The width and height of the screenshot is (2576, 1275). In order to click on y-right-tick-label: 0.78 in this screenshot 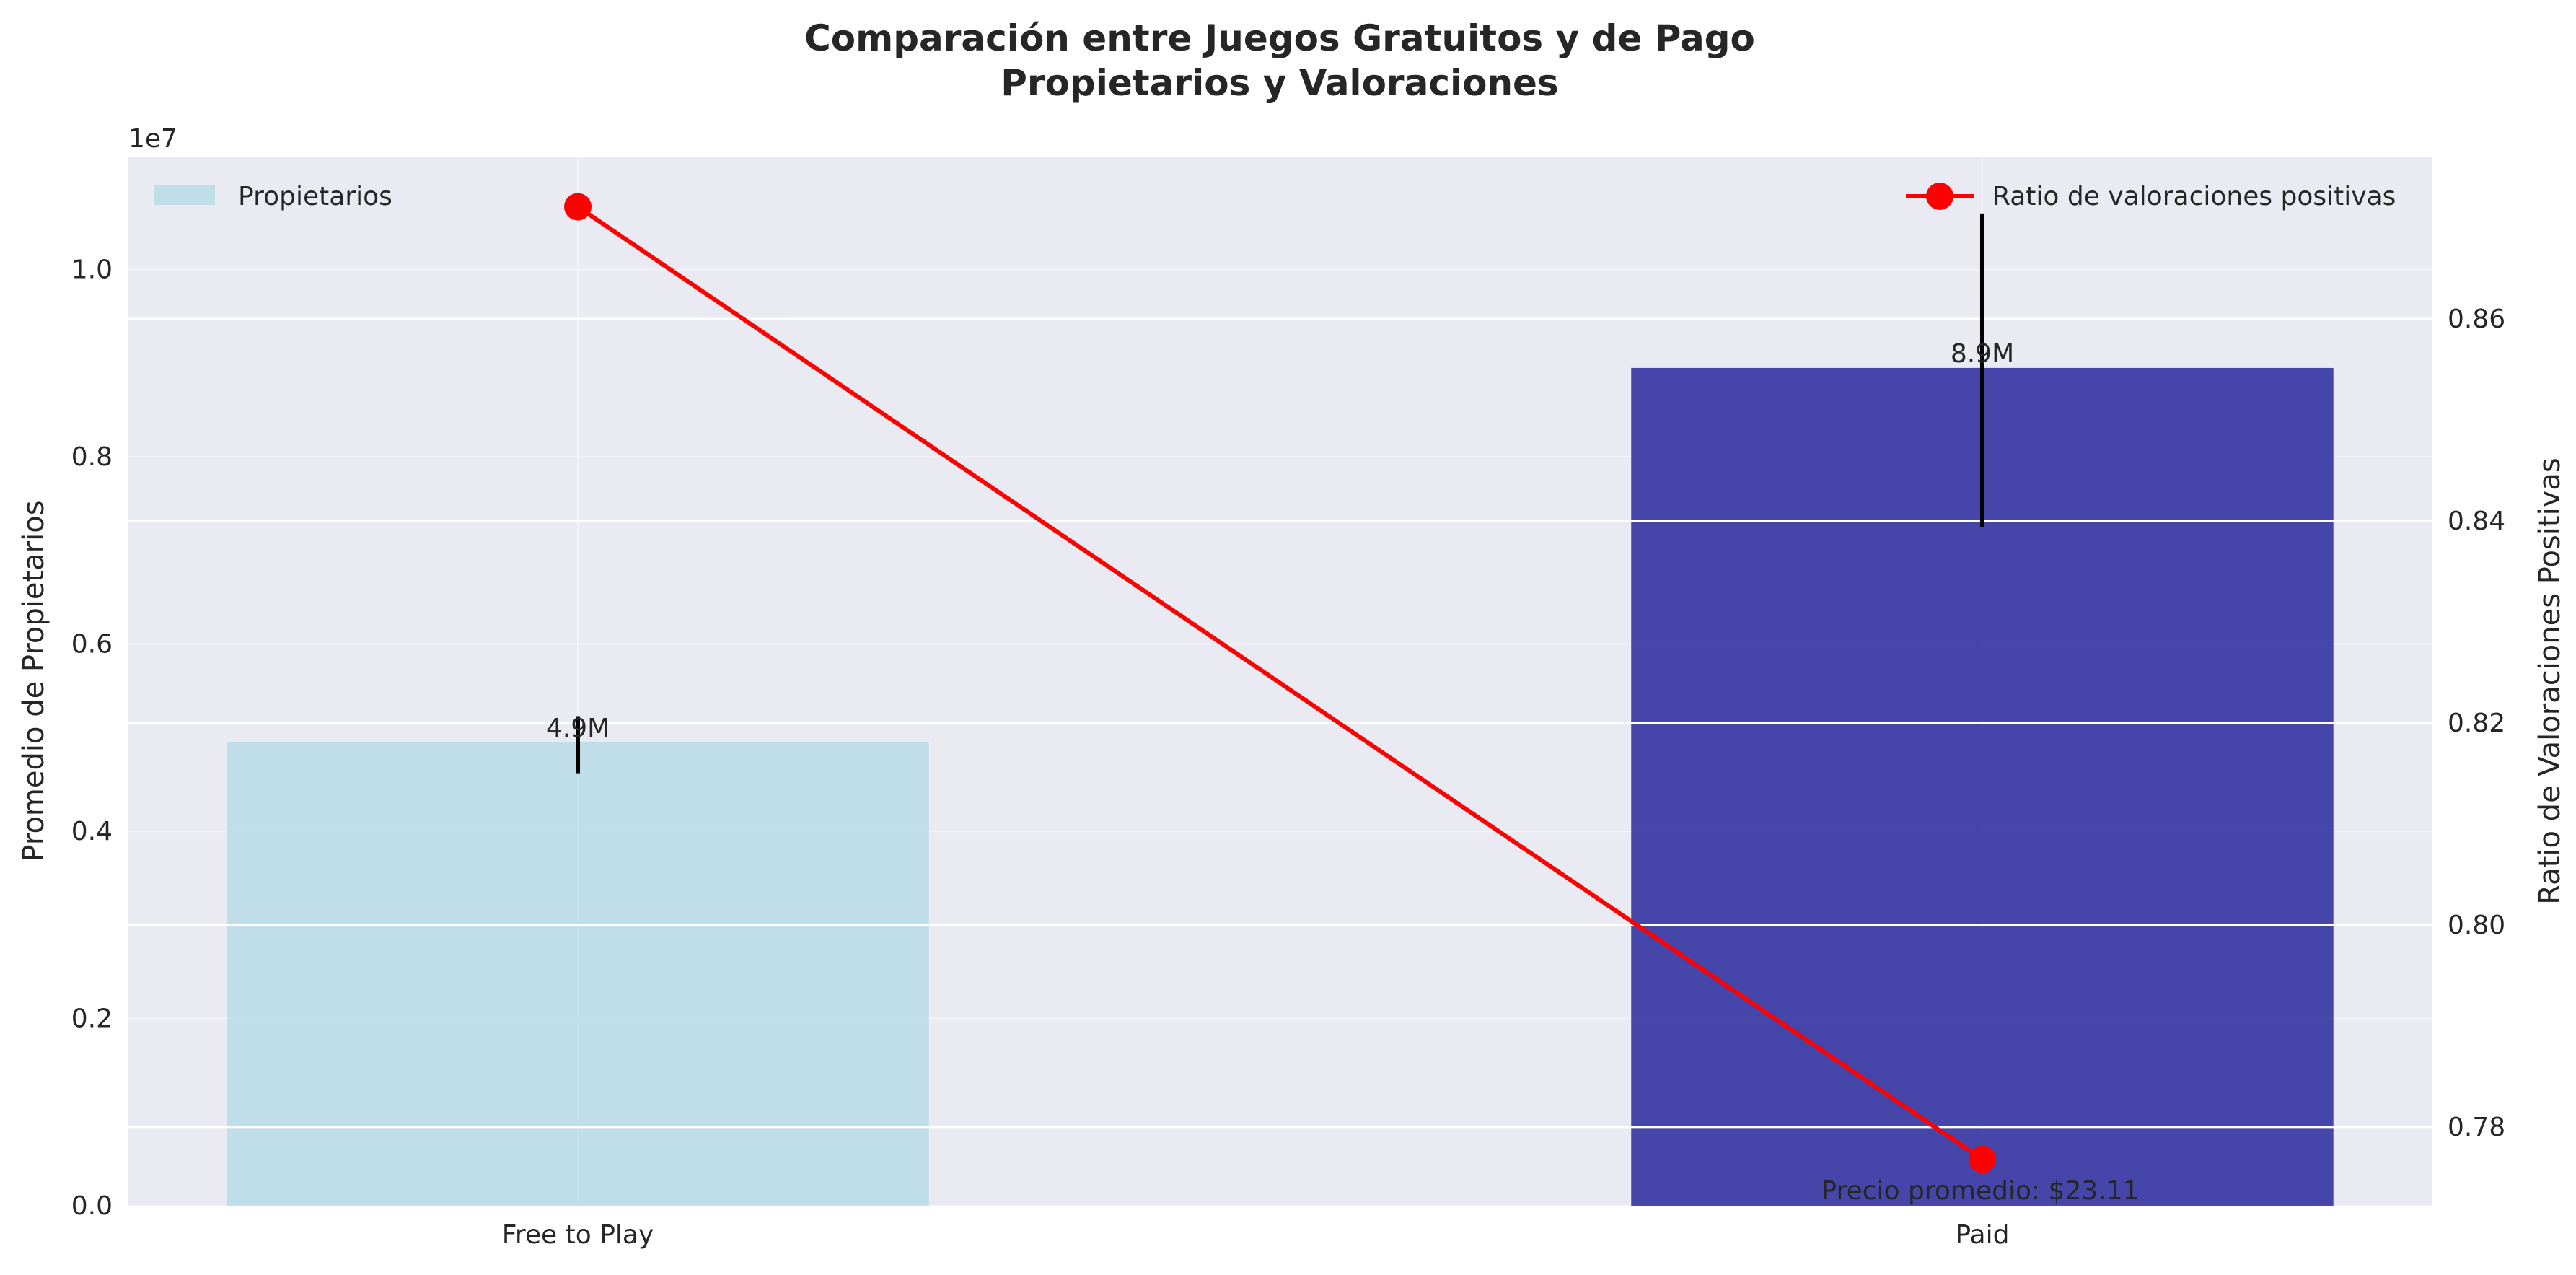, I will do `click(2476, 1128)`.